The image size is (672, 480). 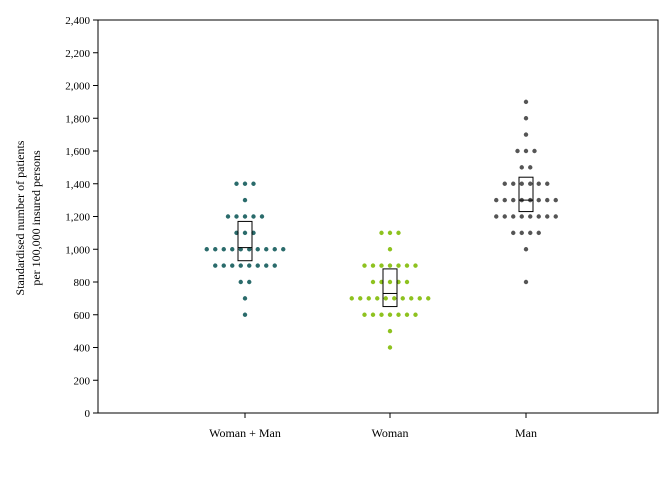 What do you see at coordinates (77, 250) in the screenshot?
I see `y-tick-label: 1,000` at bounding box center [77, 250].